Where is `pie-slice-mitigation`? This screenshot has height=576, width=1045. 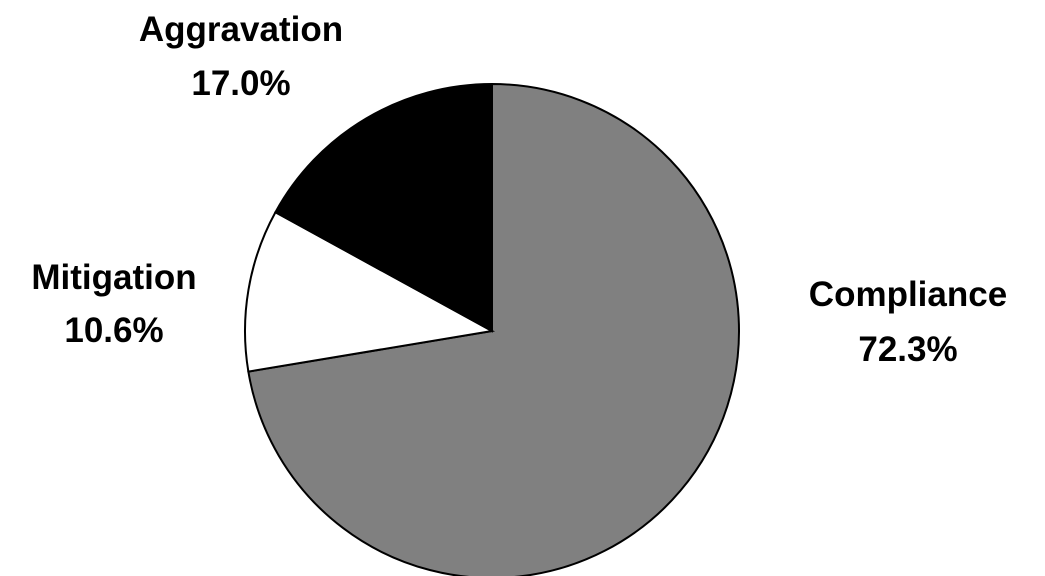
pie-slice-mitigation is located at coordinates (370, 291).